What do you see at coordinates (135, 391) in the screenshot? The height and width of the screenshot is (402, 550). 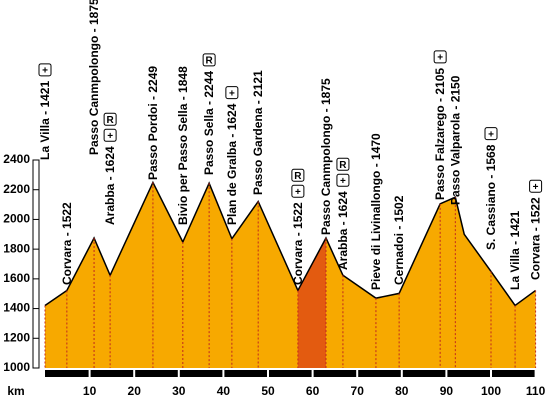 I see `x-tick-label: 20` at bounding box center [135, 391].